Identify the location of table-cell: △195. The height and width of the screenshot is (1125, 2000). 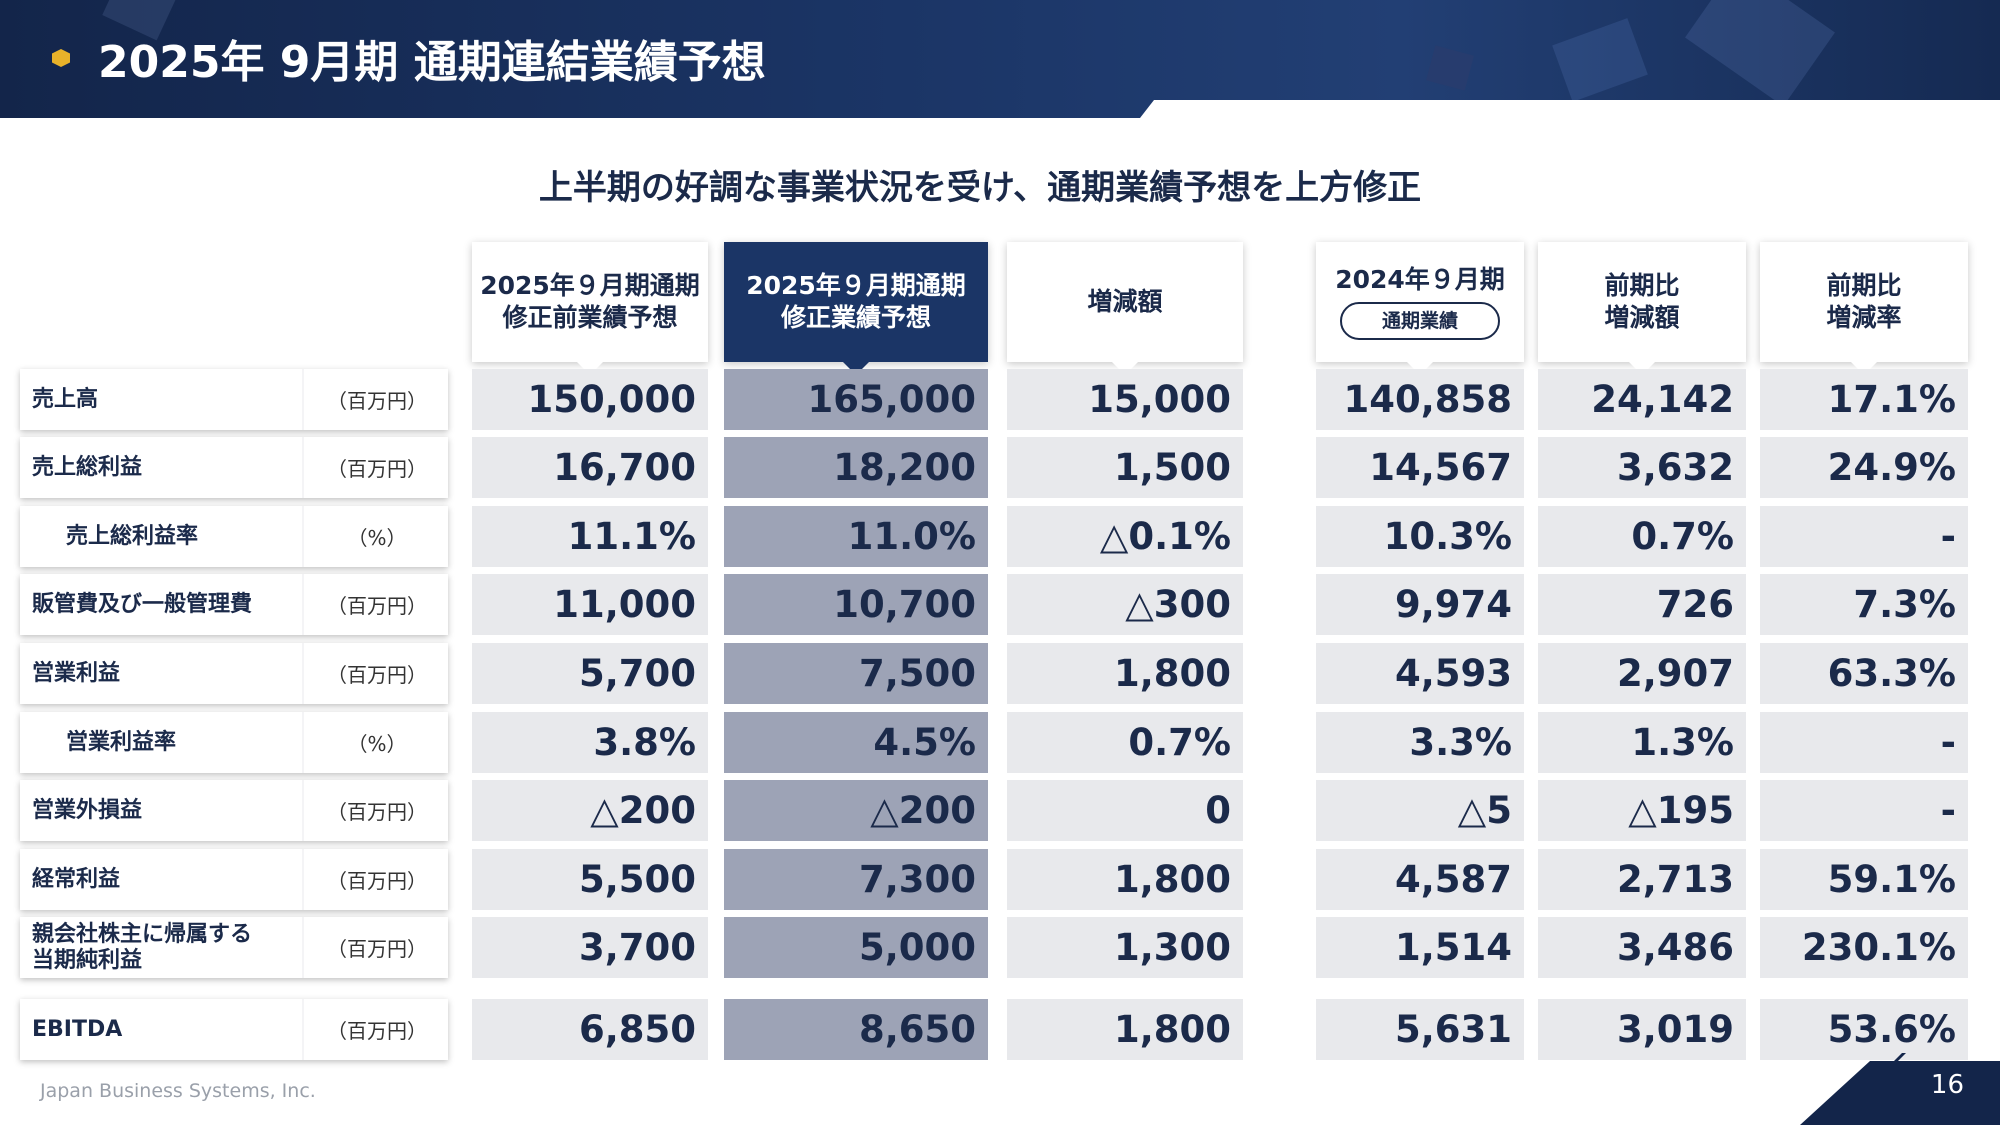
(1642, 810).